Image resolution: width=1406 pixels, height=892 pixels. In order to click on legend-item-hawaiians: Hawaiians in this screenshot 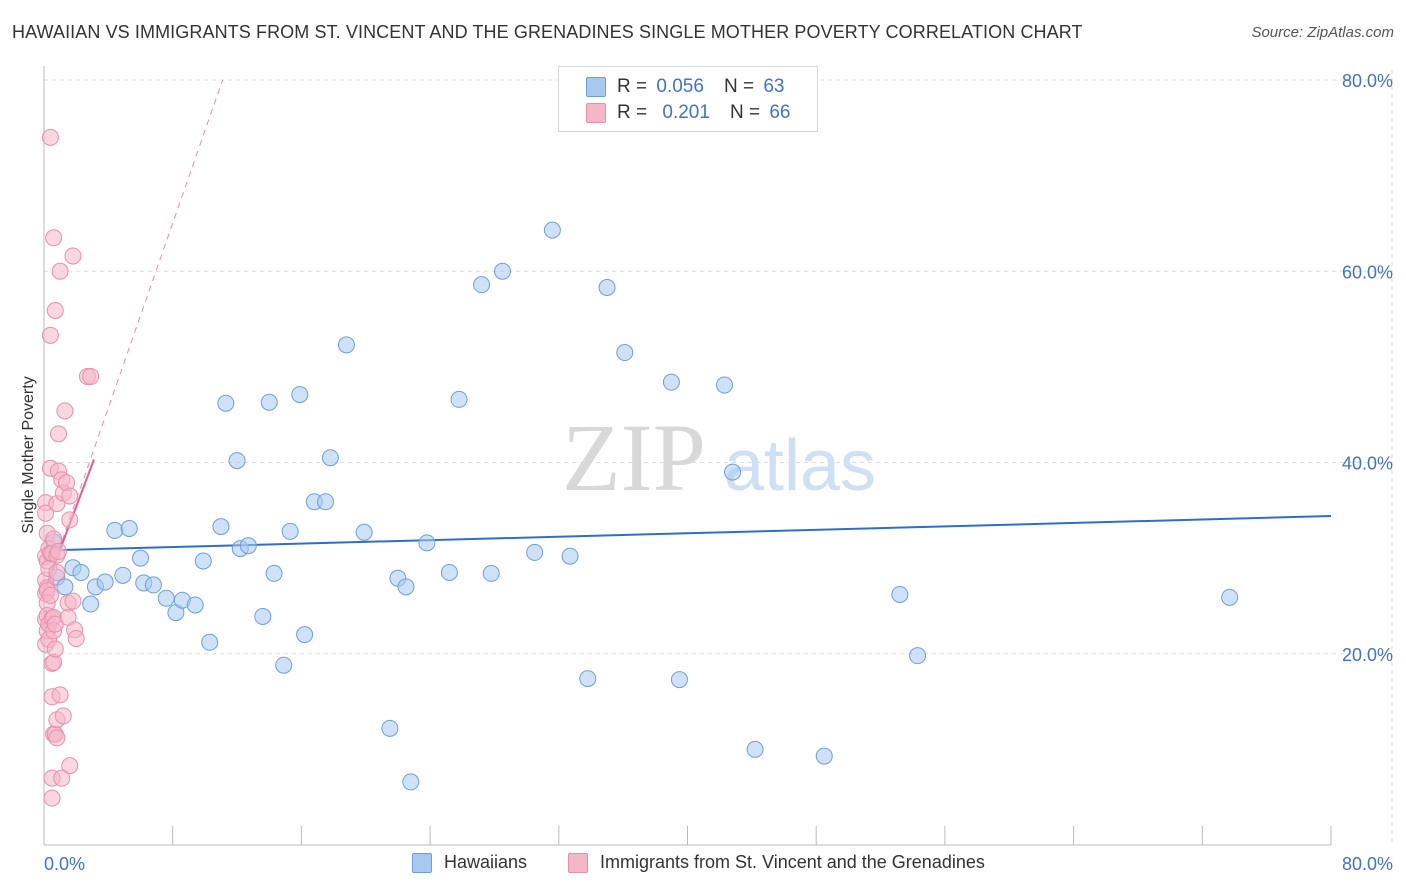, I will do `click(469, 862)`.